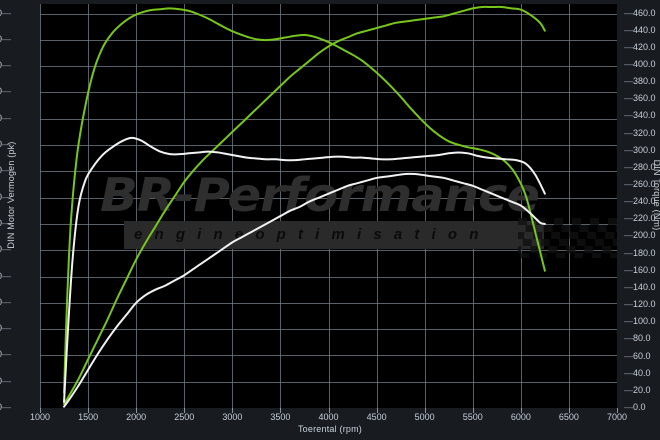 Image resolution: width=660 pixels, height=440 pixels. Describe the element at coordinates (5, 354) in the screenshot. I see `left-tick-label: 40.0—` at that location.